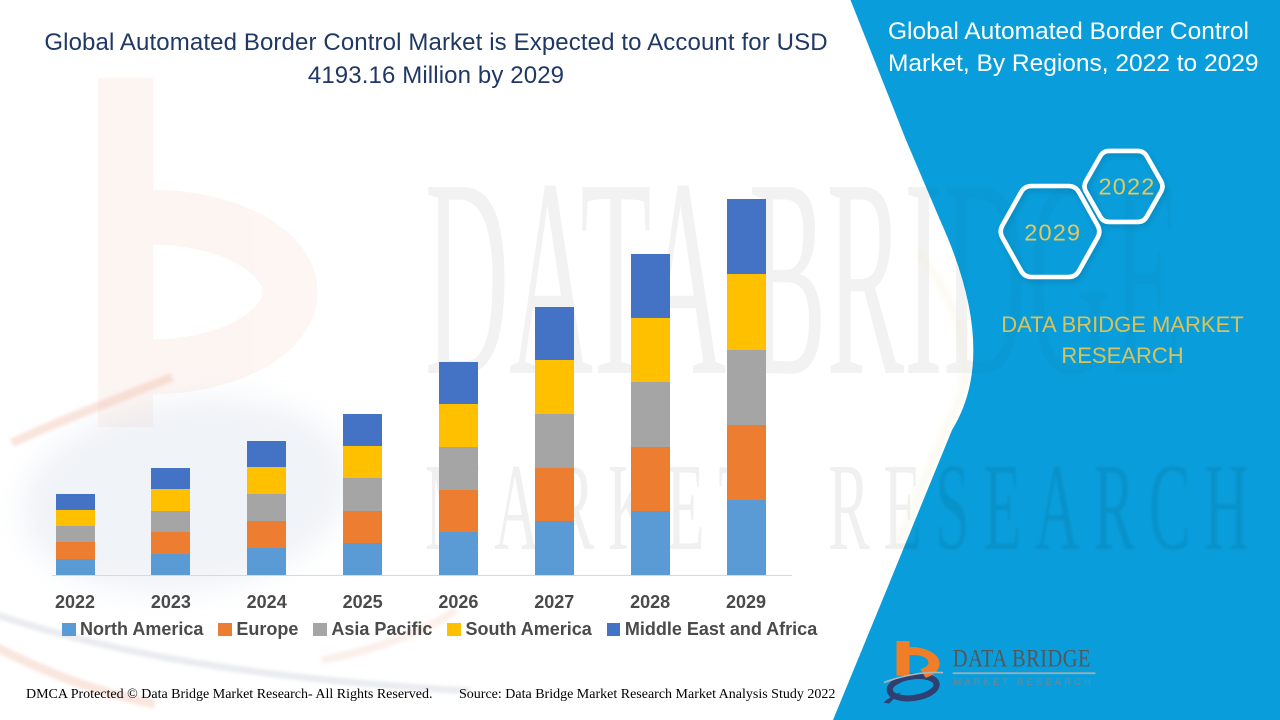  I want to click on svg-text: 2022, so click(1126, 187).